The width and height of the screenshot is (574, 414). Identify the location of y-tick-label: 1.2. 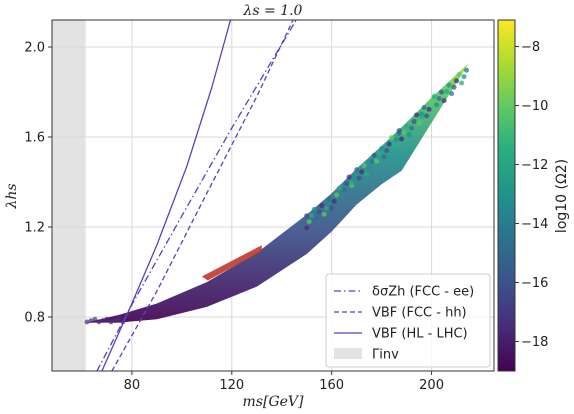
(34, 228).